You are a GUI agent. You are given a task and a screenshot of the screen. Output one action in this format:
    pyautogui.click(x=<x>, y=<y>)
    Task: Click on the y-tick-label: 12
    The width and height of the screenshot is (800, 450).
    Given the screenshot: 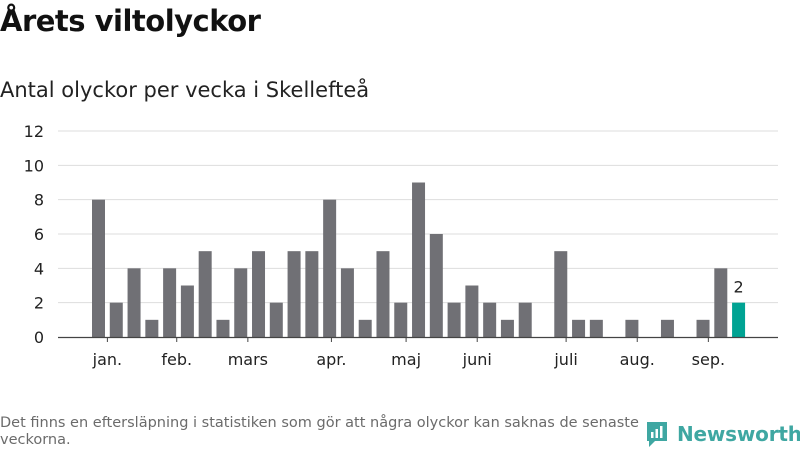 What is the action you would take?
    pyautogui.click(x=34, y=131)
    